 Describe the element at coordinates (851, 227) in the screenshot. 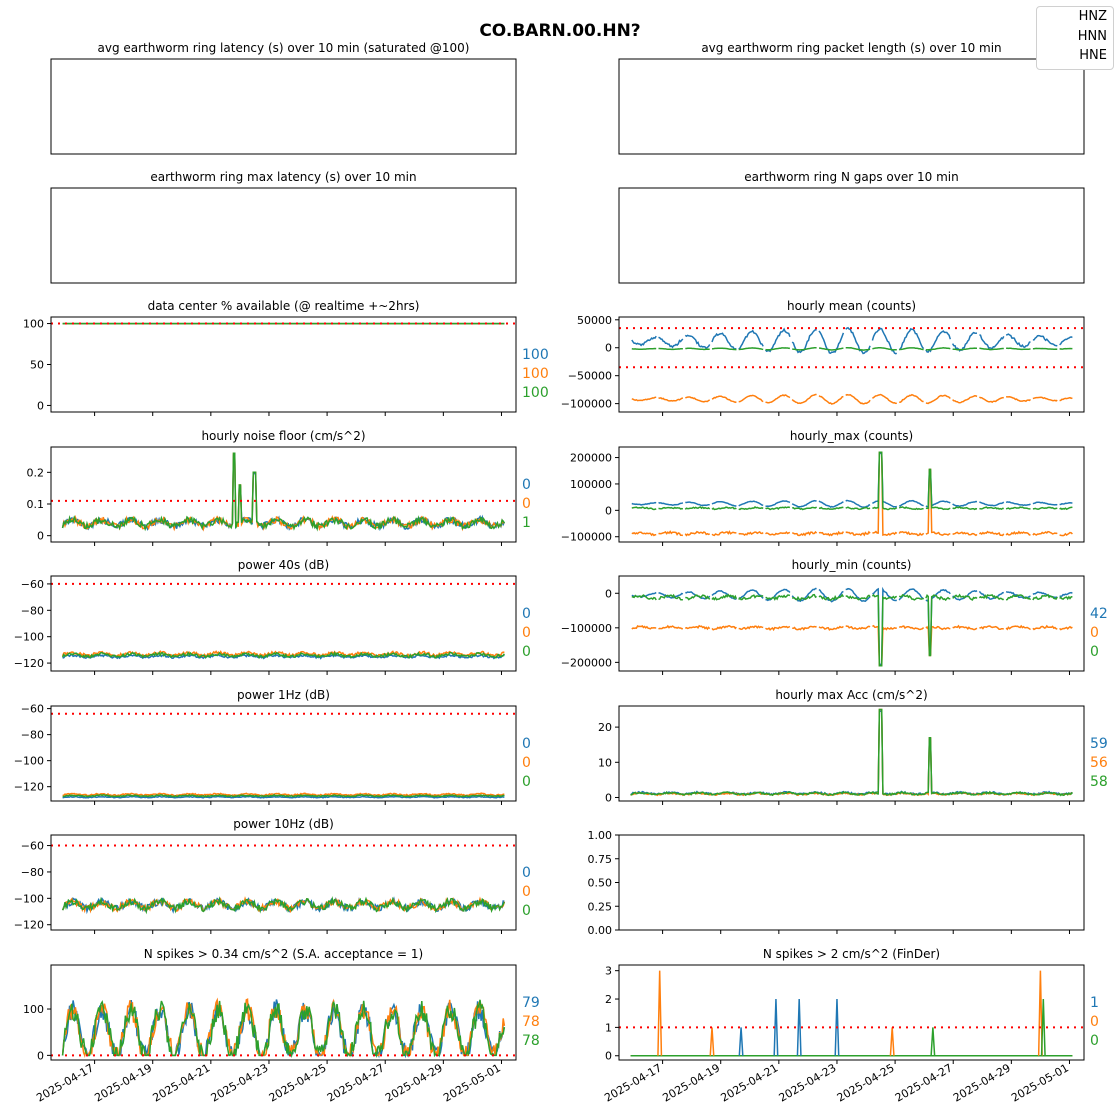

I see `panel-n-gaps: earthworm ring N gaps over 10 min` at that location.